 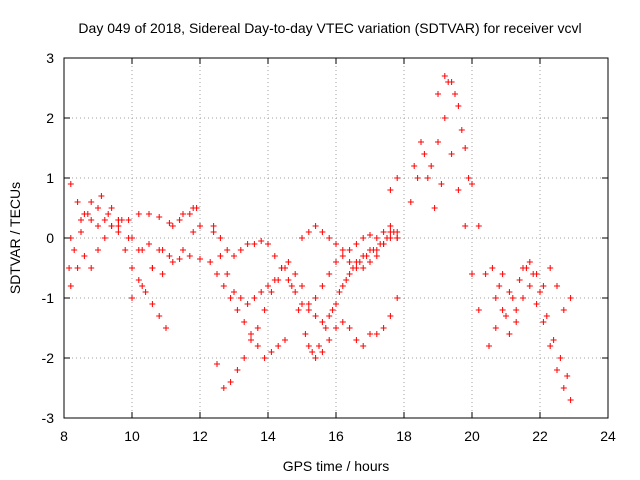 What do you see at coordinates (608, 436) in the screenshot?
I see `x-tick-label: 24` at bounding box center [608, 436].